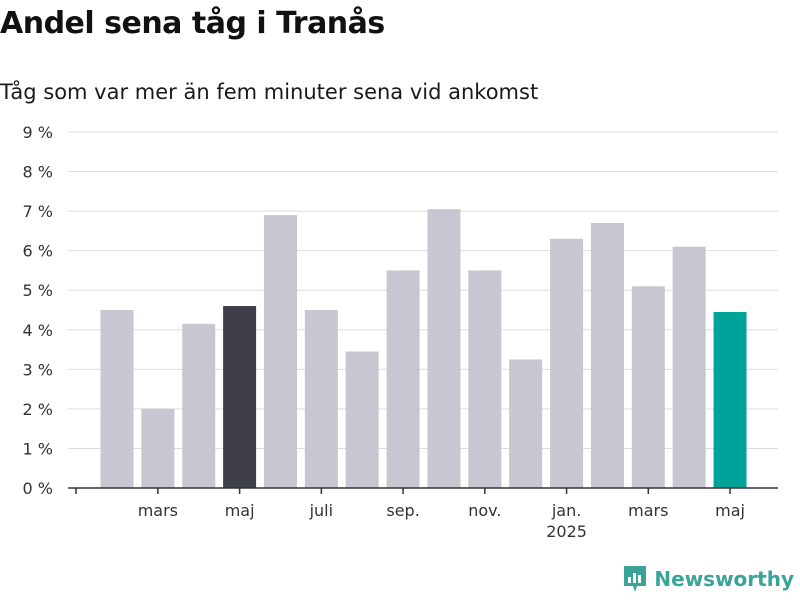 The image size is (800, 600). Describe the element at coordinates (38, 172) in the screenshot. I see `y-tick-label: 8 %` at that location.